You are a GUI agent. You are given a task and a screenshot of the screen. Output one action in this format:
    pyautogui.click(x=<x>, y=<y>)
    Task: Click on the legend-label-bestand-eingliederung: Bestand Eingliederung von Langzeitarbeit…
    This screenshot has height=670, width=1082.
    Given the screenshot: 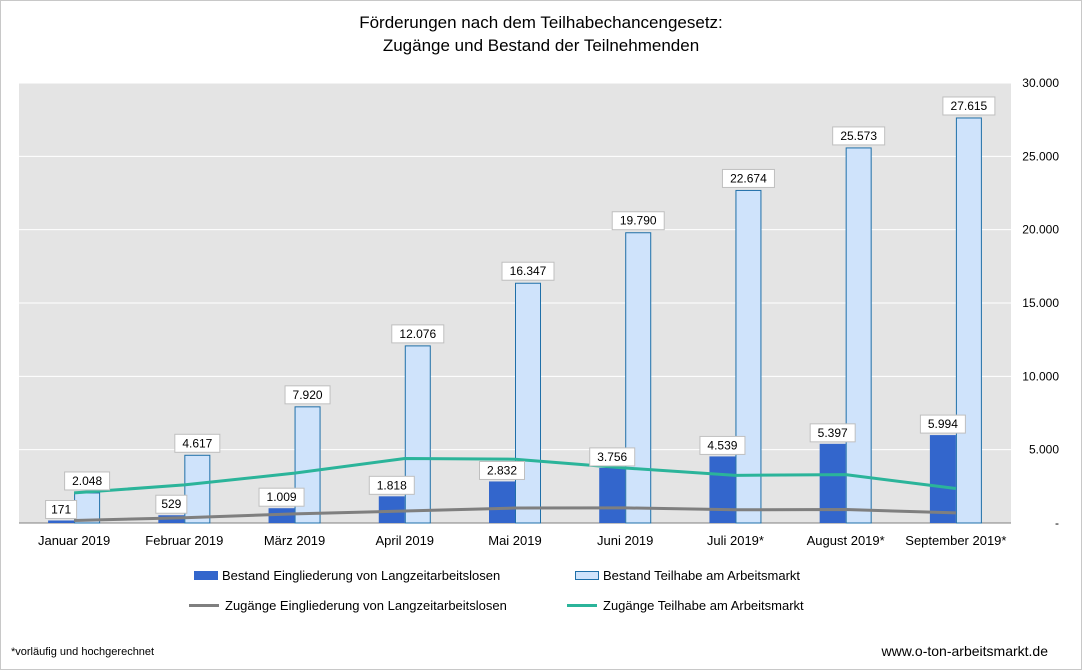 What is the action you would take?
    pyautogui.click(x=361, y=575)
    